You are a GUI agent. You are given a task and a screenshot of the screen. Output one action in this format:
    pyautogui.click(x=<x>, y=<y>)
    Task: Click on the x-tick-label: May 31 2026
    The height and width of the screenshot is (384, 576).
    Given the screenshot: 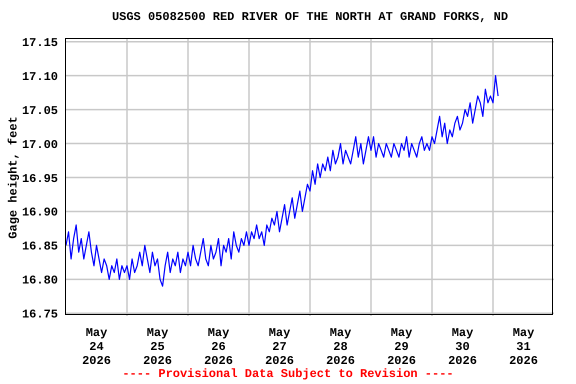 What is the action you would take?
    pyautogui.click(x=523, y=347)
    